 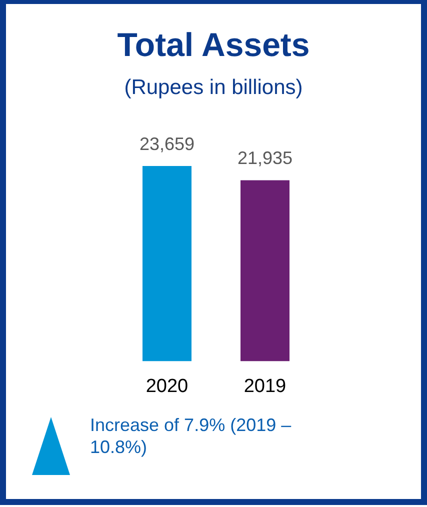 What do you see at coordinates (167, 144) in the screenshot?
I see `data-label: 23,659` at bounding box center [167, 144].